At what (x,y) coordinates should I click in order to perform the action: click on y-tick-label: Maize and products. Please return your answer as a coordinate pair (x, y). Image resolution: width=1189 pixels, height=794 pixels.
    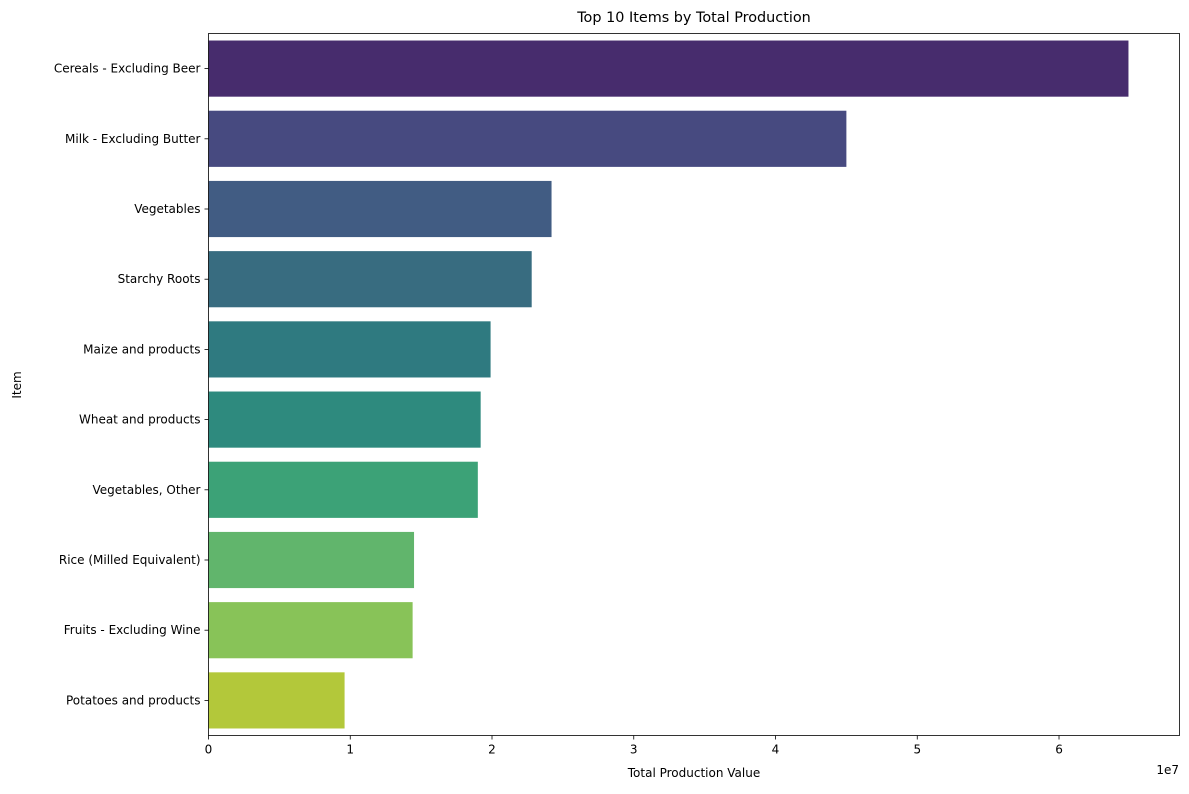
    Looking at the image, I should click on (141, 349).